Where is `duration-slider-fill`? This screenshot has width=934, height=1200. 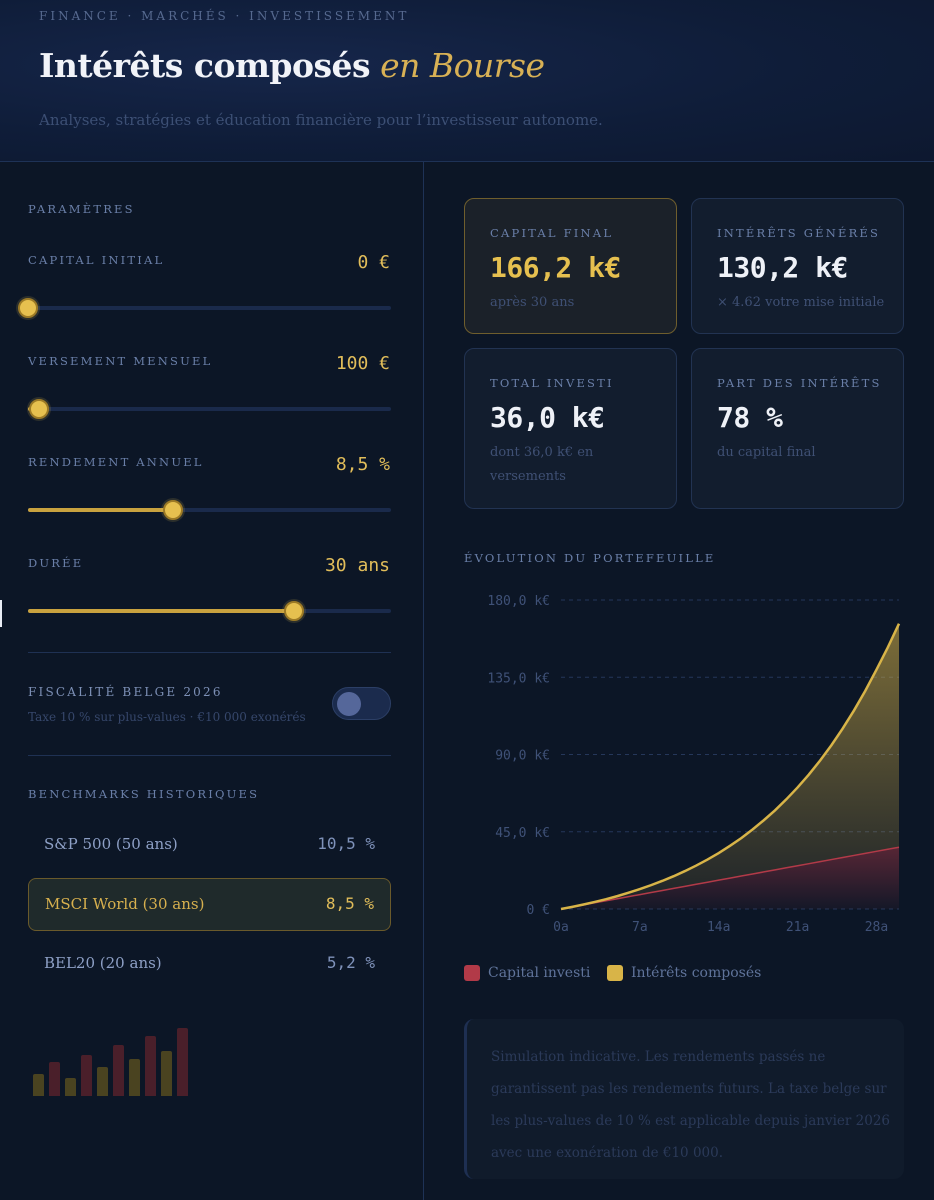
duration-slider-fill is located at coordinates (161, 611).